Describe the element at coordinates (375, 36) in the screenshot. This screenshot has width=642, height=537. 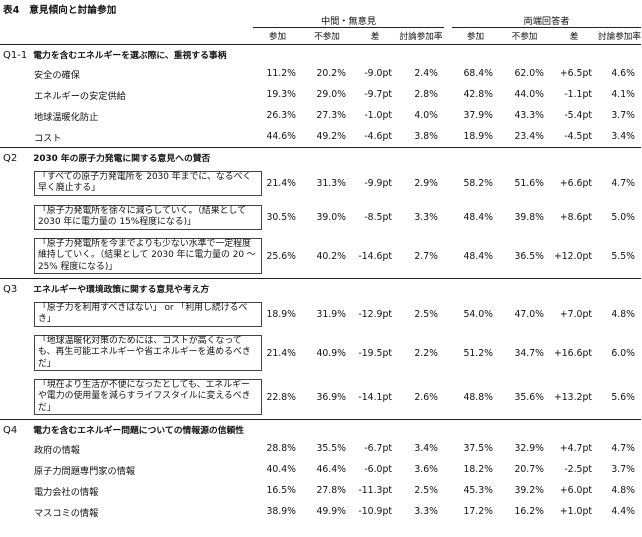
I see `col-header: 差` at that location.